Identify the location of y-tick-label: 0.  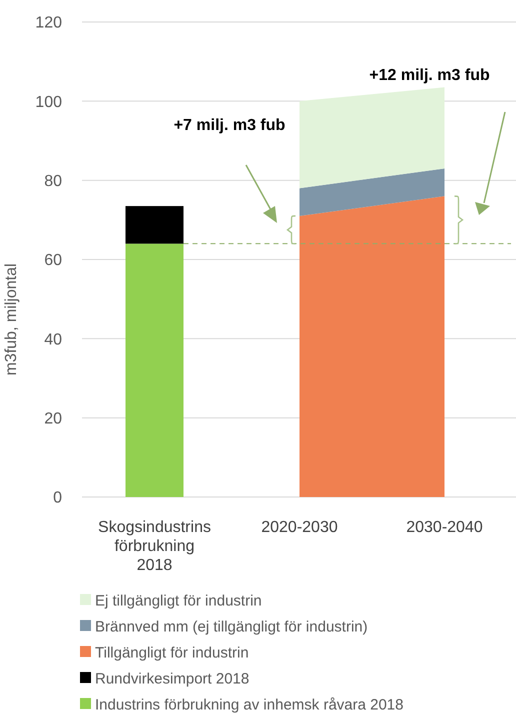
(57, 498).